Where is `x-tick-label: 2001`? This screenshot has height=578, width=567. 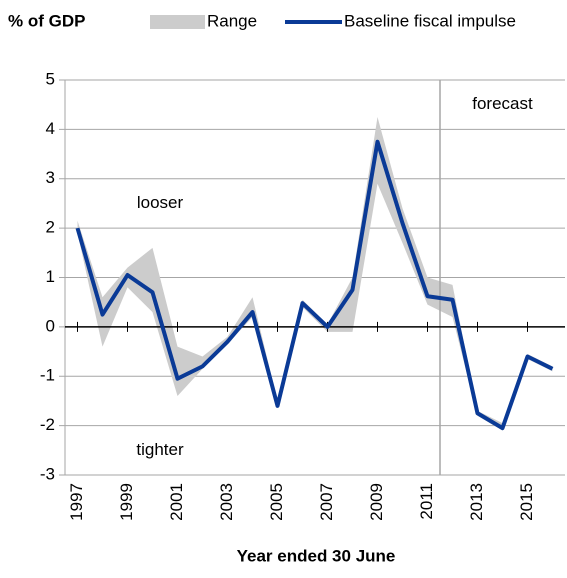 x-tick-label: 2001 is located at coordinates (176, 502).